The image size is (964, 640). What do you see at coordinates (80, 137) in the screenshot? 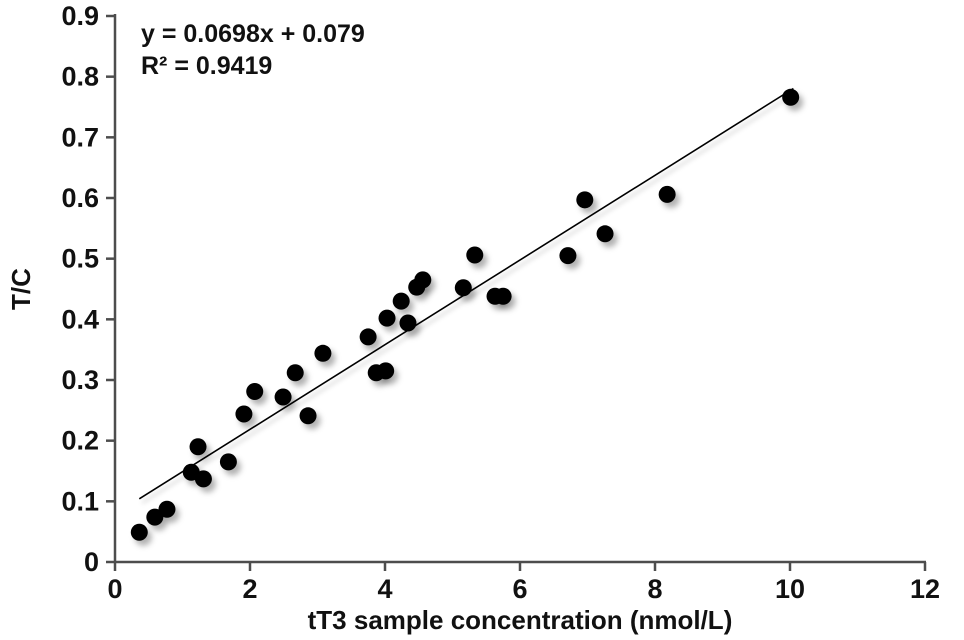
I see `y-tick-label: 0.7` at bounding box center [80, 137].